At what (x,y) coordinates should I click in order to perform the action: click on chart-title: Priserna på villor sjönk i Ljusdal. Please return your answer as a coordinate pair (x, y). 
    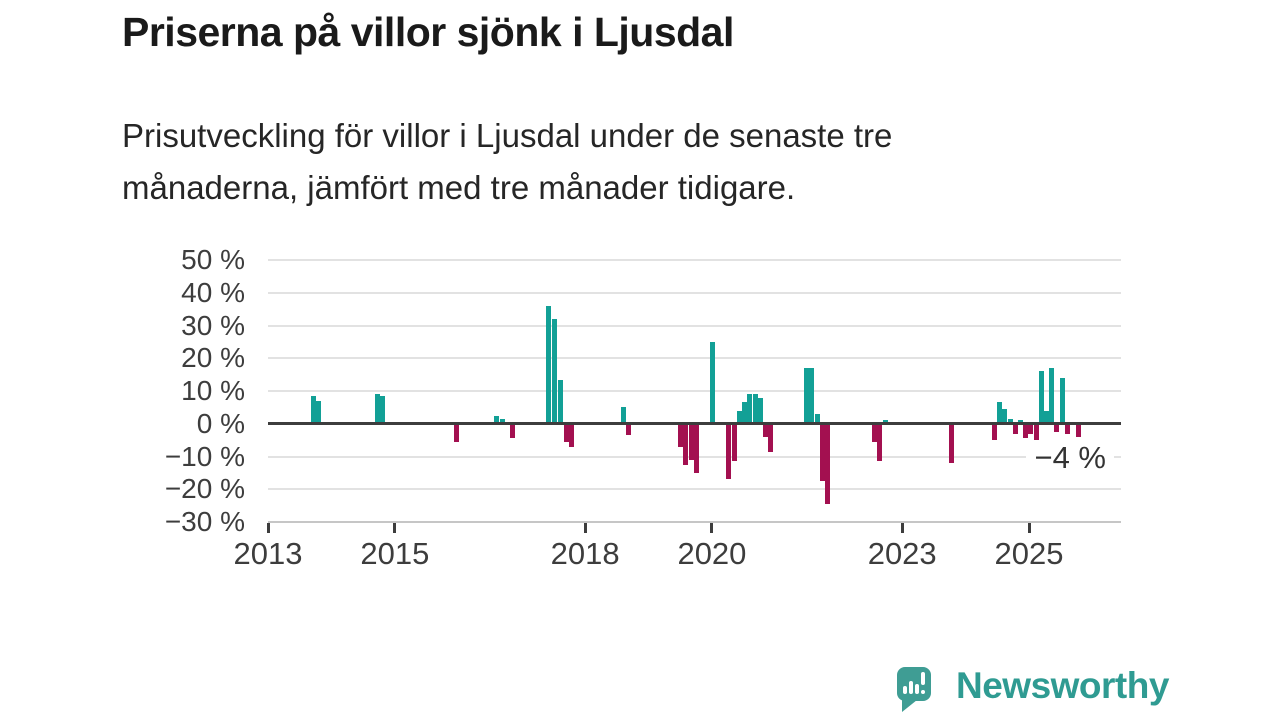
    Looking at the image, I should click on (428, 32).